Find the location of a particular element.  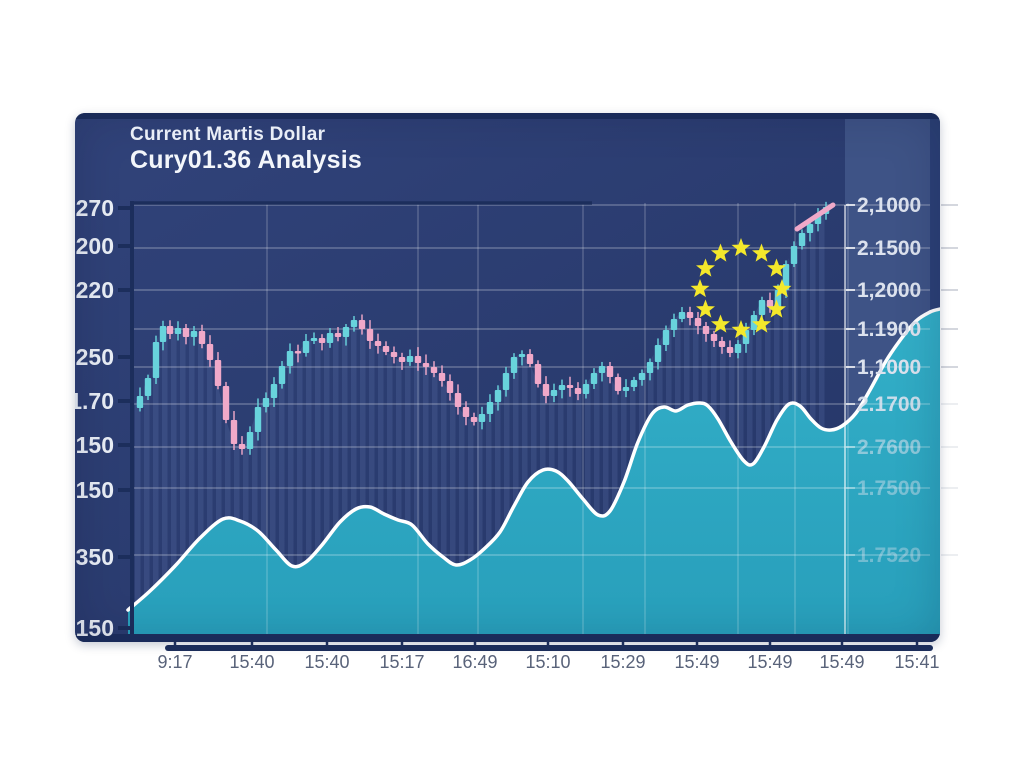

right-axis-label: 2.1500 is located at coordinates (889, 248).